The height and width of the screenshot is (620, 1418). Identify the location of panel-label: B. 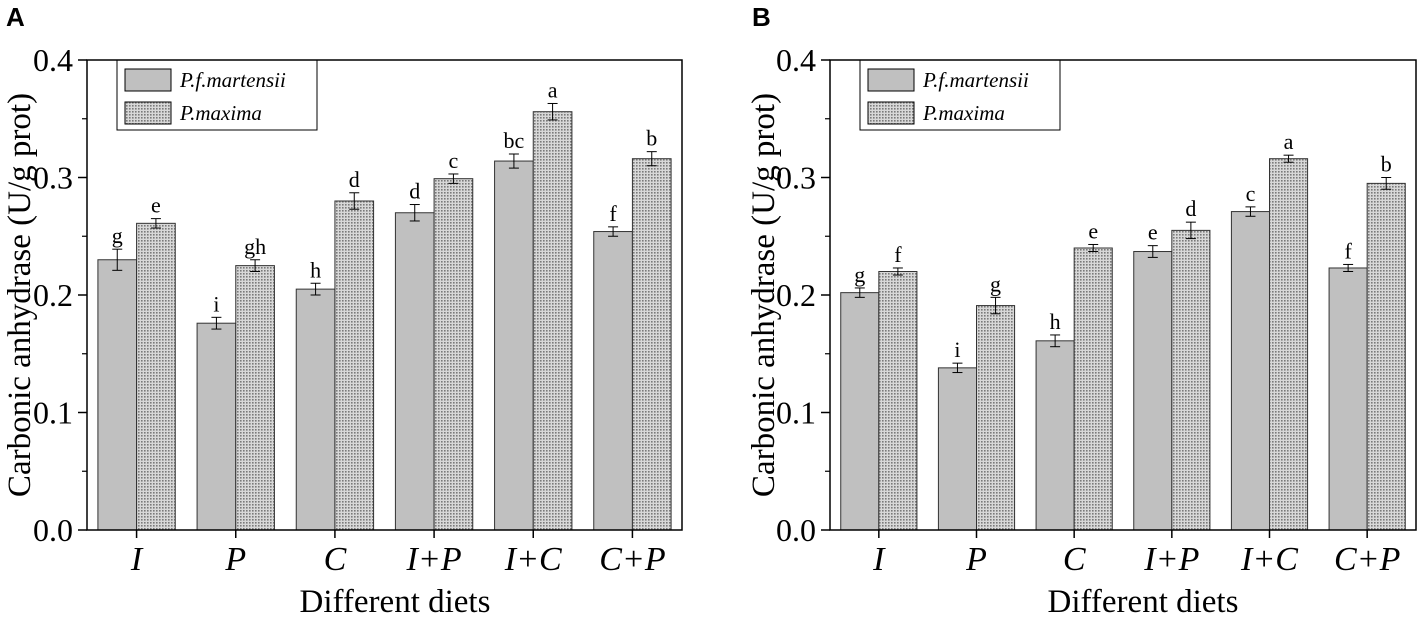
(761, 17).